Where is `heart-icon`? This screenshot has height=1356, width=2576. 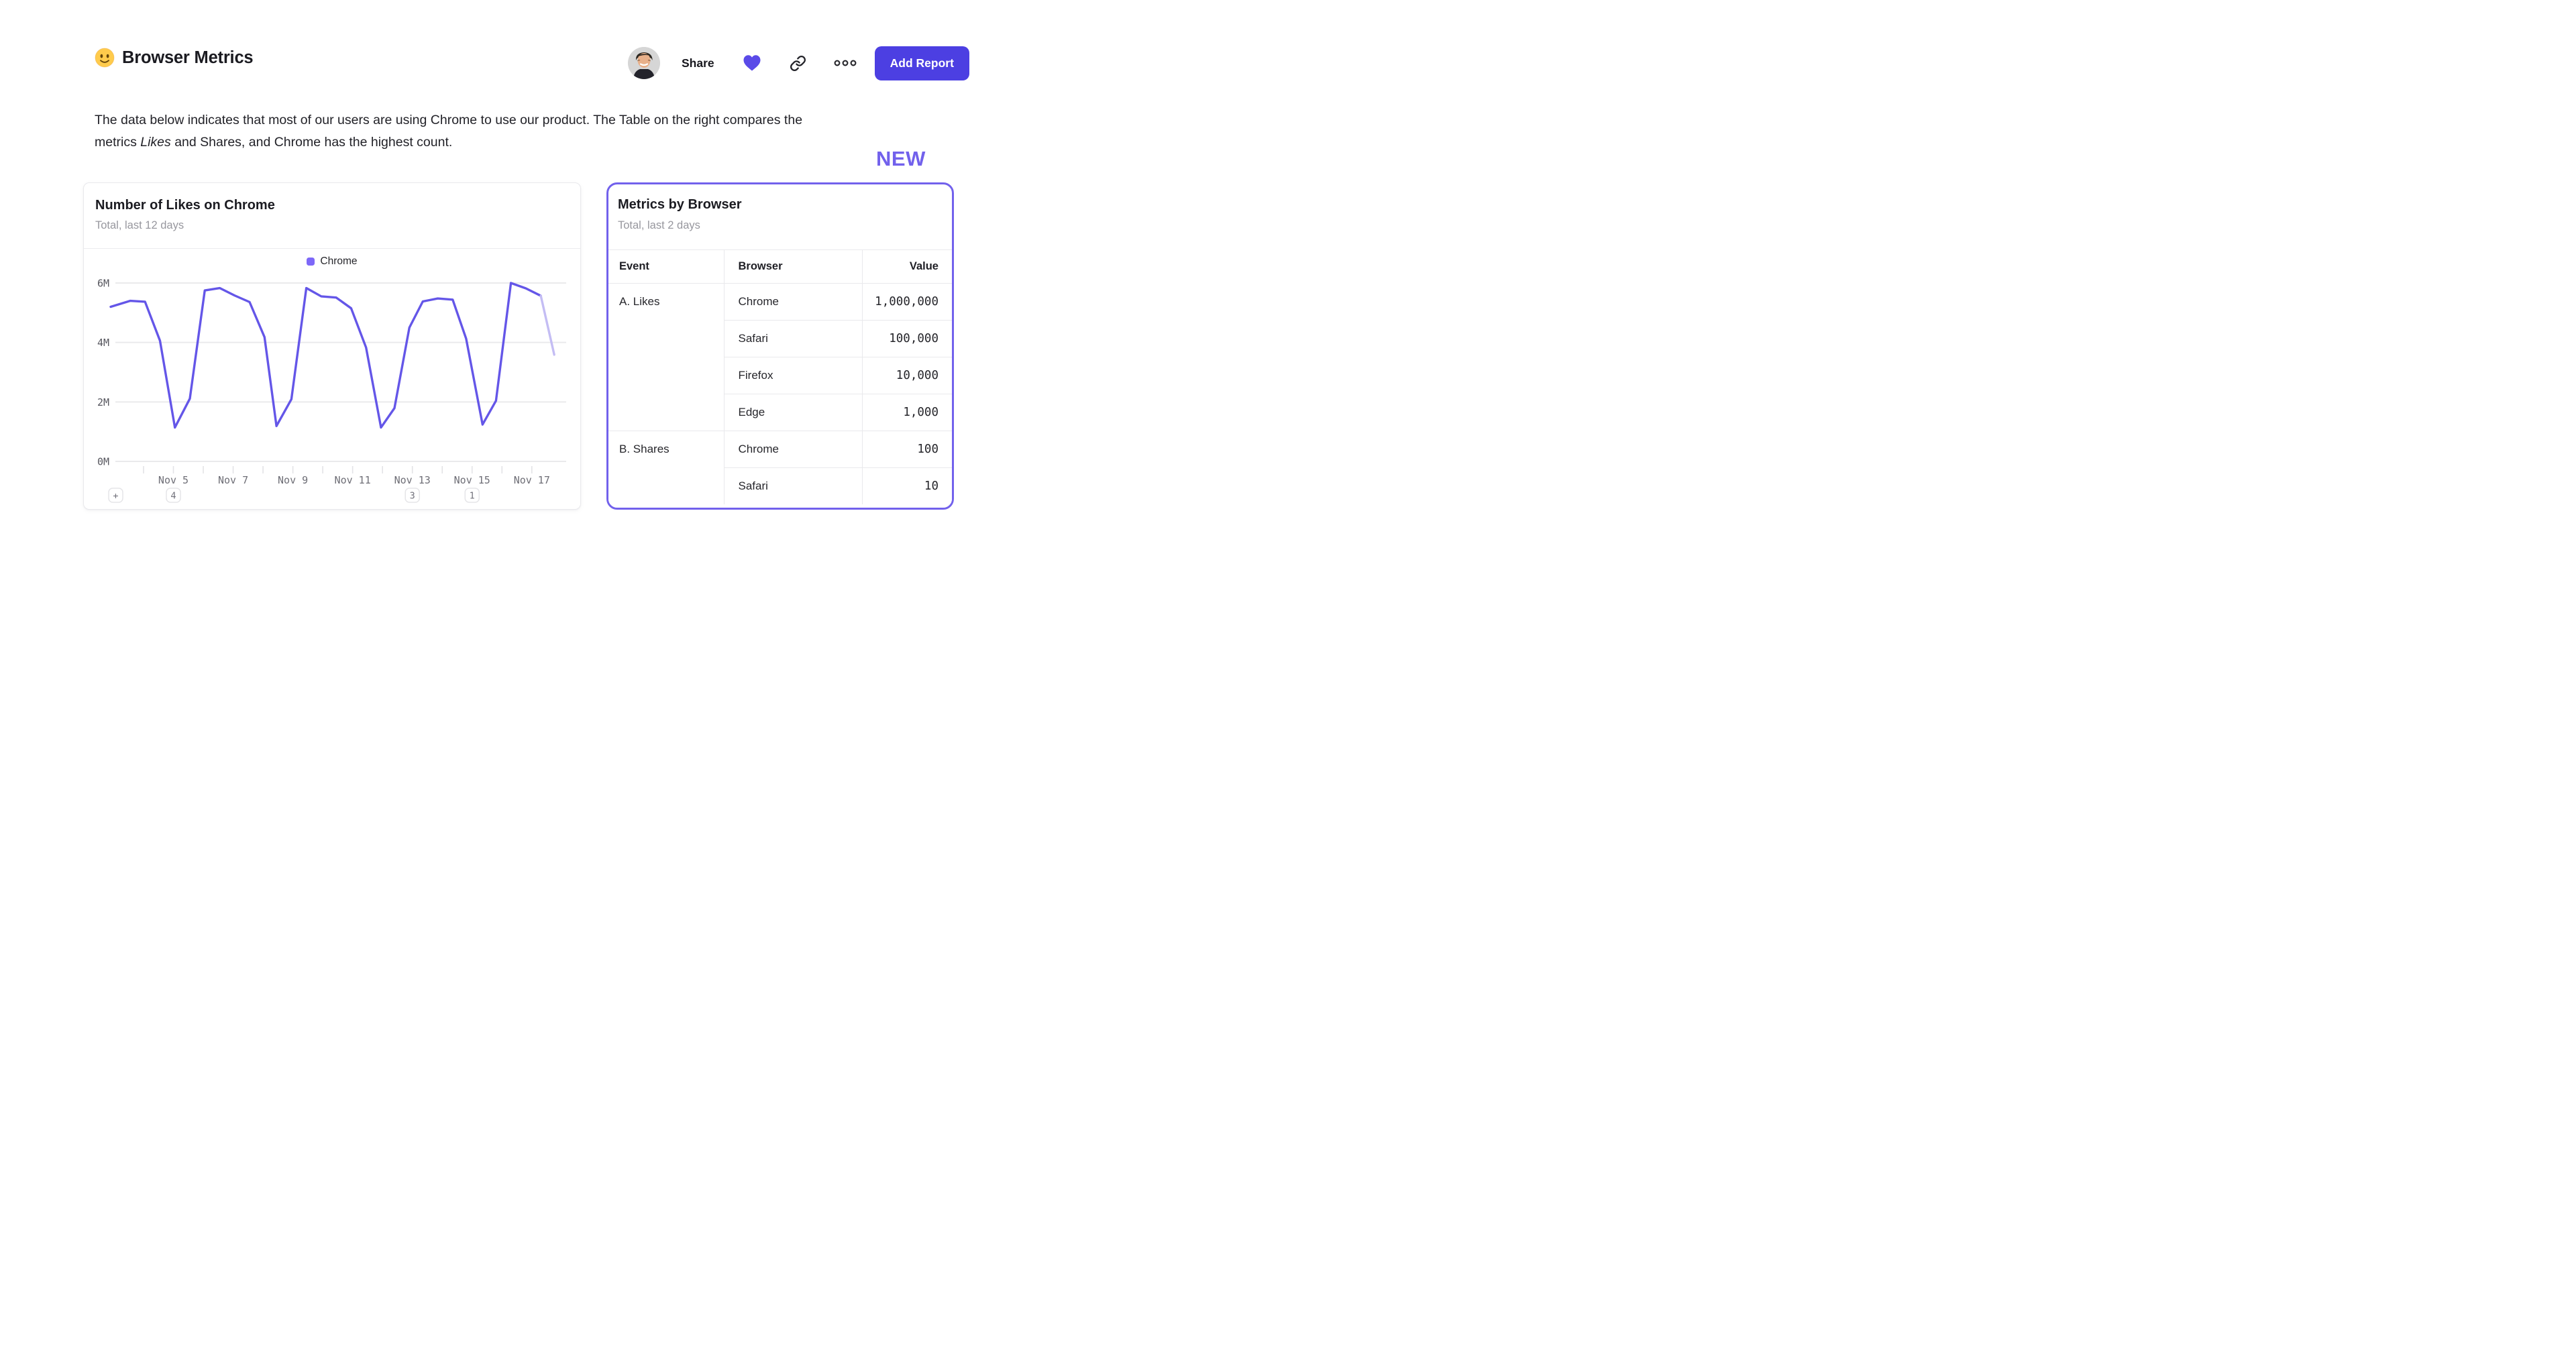
heart-icon is located at coordinates (752, 63).